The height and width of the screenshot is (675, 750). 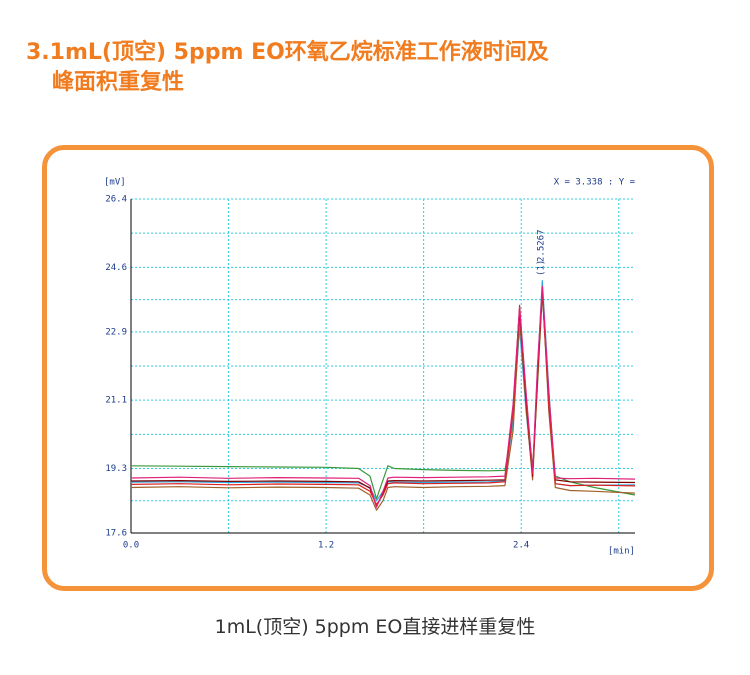 I want to click on title-line: 峰面积重复性, so click(x=118, y=82).